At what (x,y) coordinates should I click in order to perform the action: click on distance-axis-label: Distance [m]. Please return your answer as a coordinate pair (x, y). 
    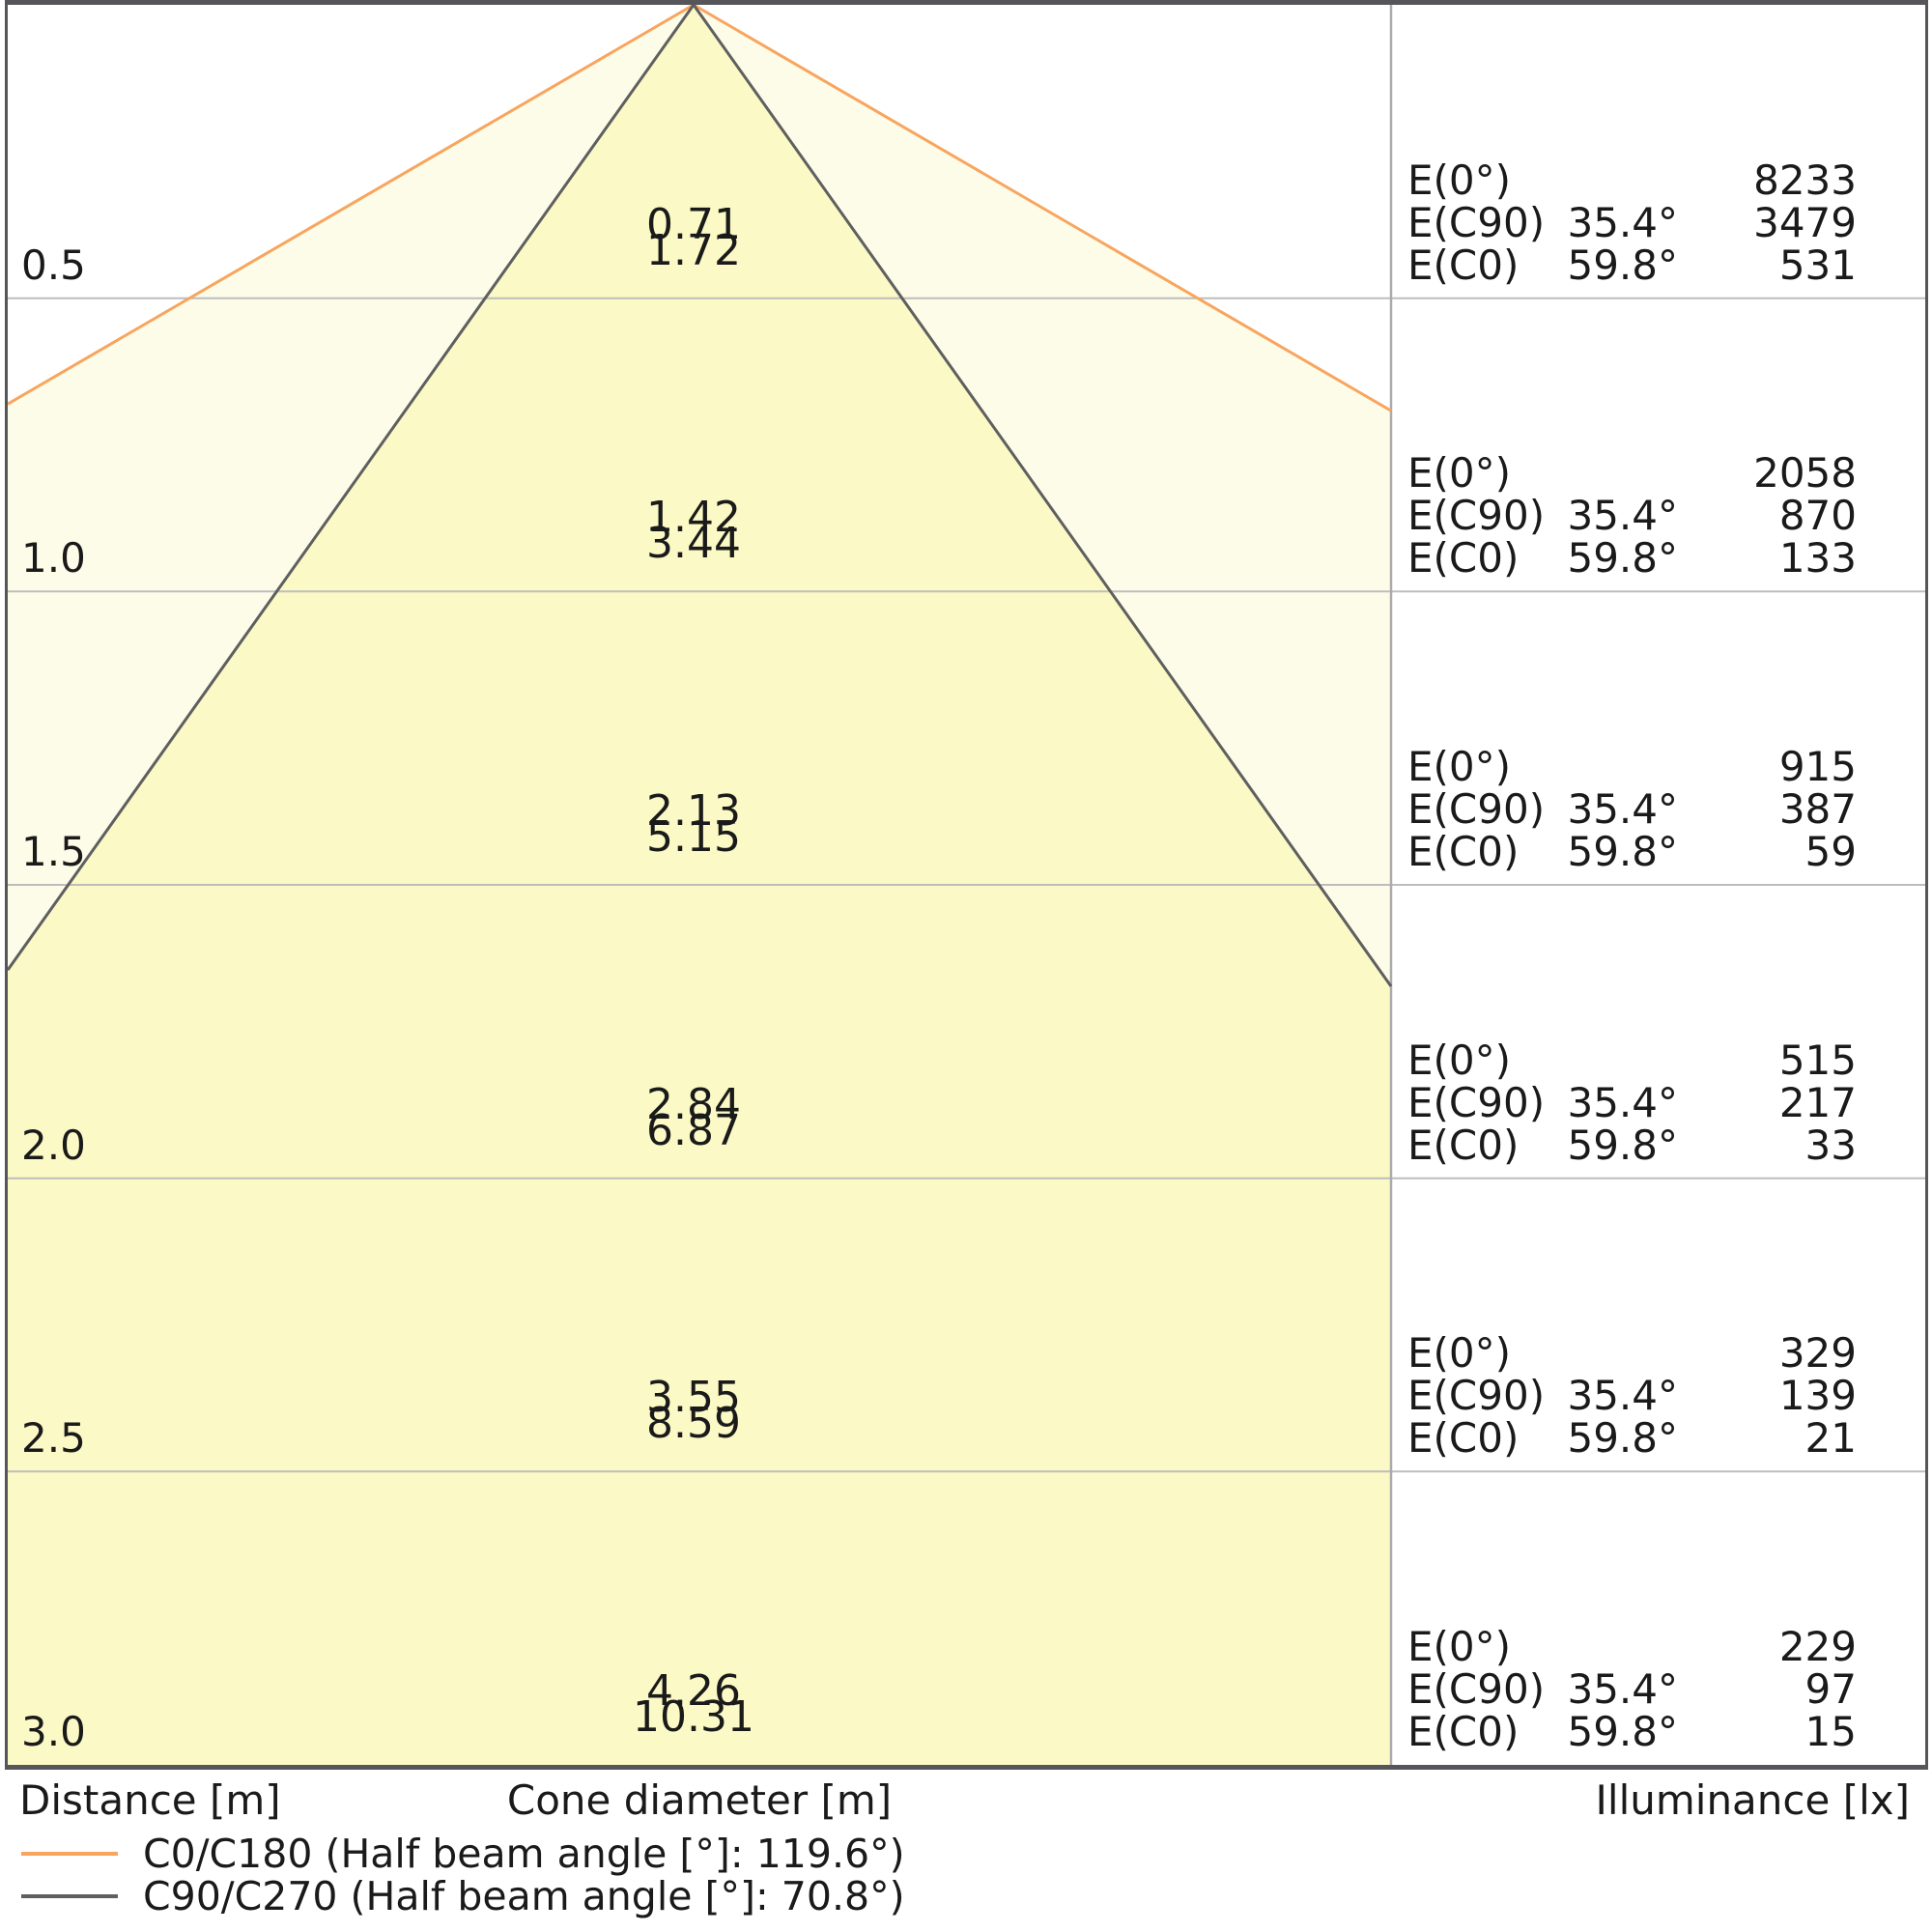
    Looking at the image, I should click on (150, 1800).